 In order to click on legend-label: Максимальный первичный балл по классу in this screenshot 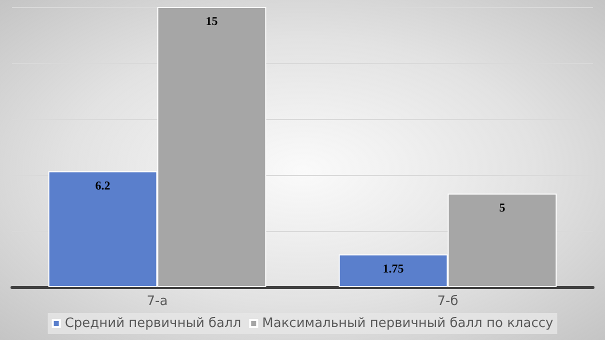, I will do `click(408, 323)`.